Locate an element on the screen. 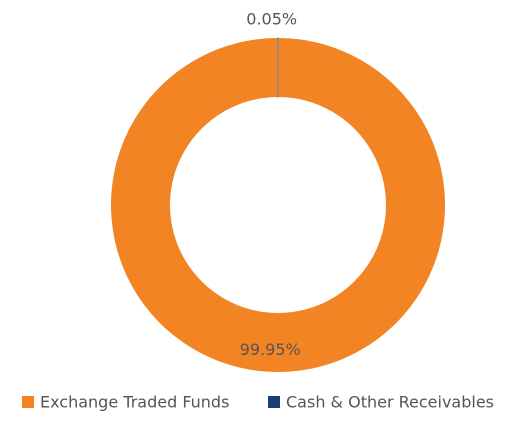  data-label: 0.05% is located at coordinates (271, 19).